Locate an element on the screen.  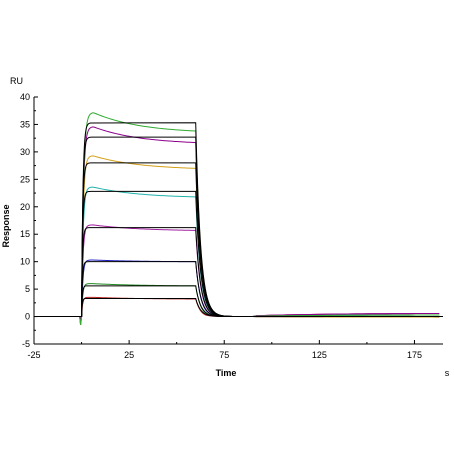
y-tick-label: 40 is located at coordinates (25, 97).